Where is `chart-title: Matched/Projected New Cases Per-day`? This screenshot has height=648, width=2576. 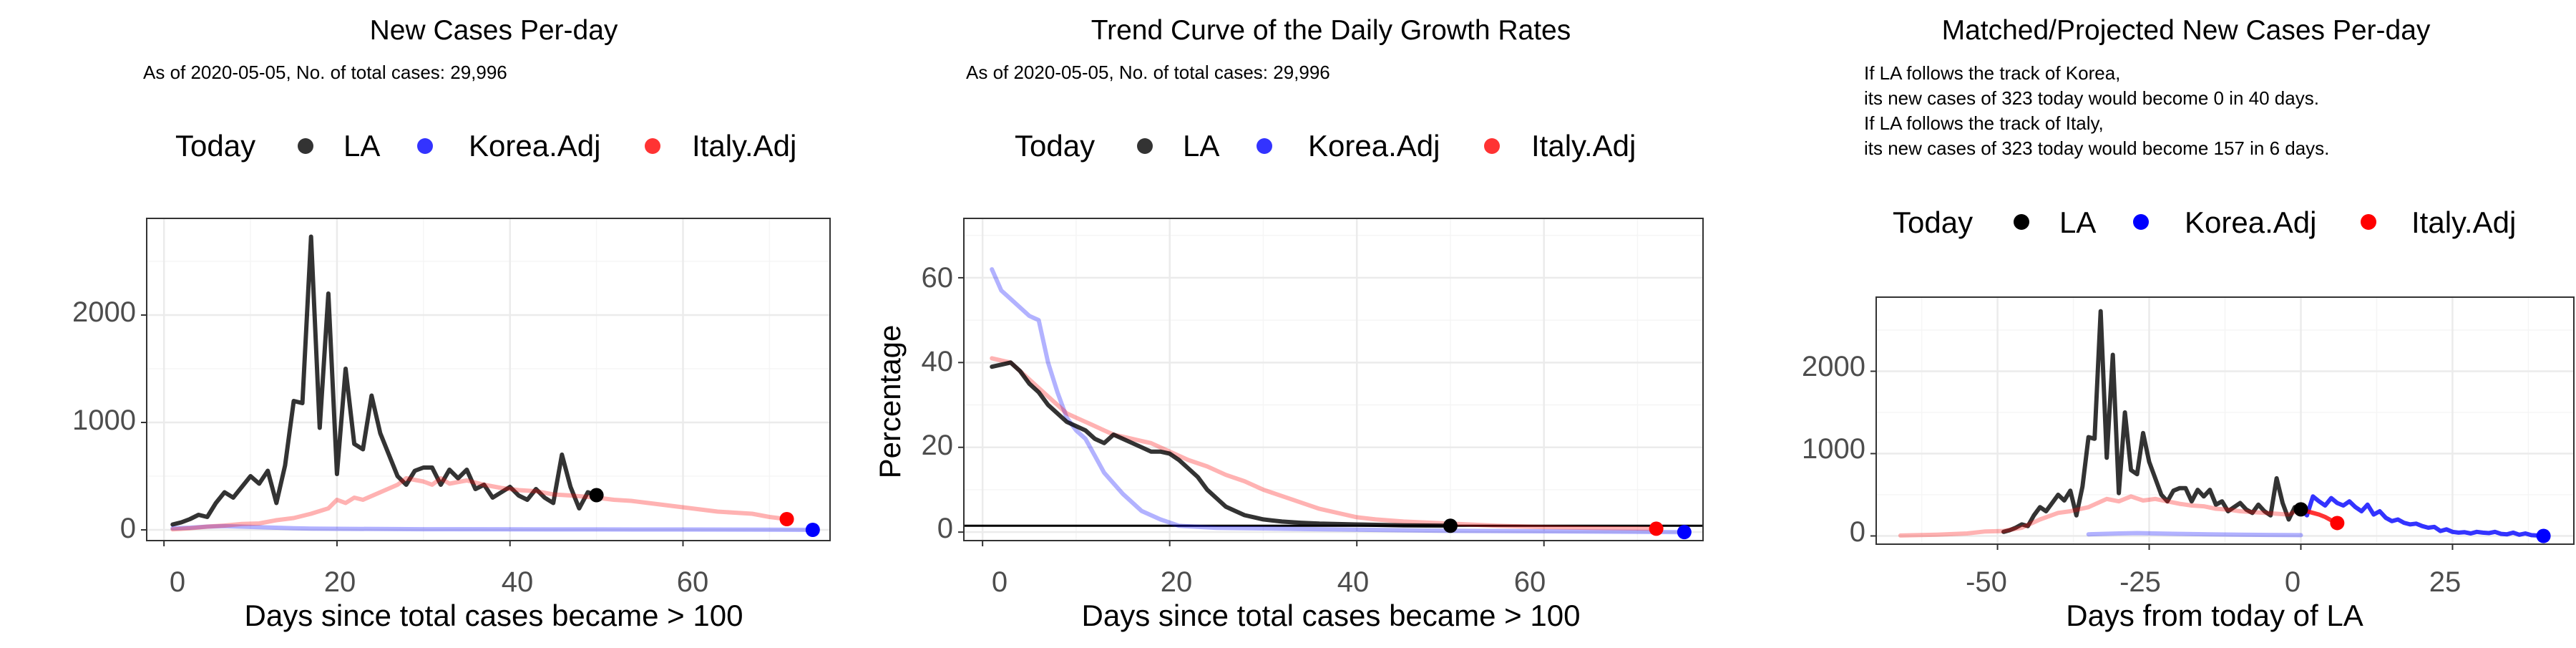 chart-title: Matched/Projected New Cases Per-day is located at coordinates (2186, 31).